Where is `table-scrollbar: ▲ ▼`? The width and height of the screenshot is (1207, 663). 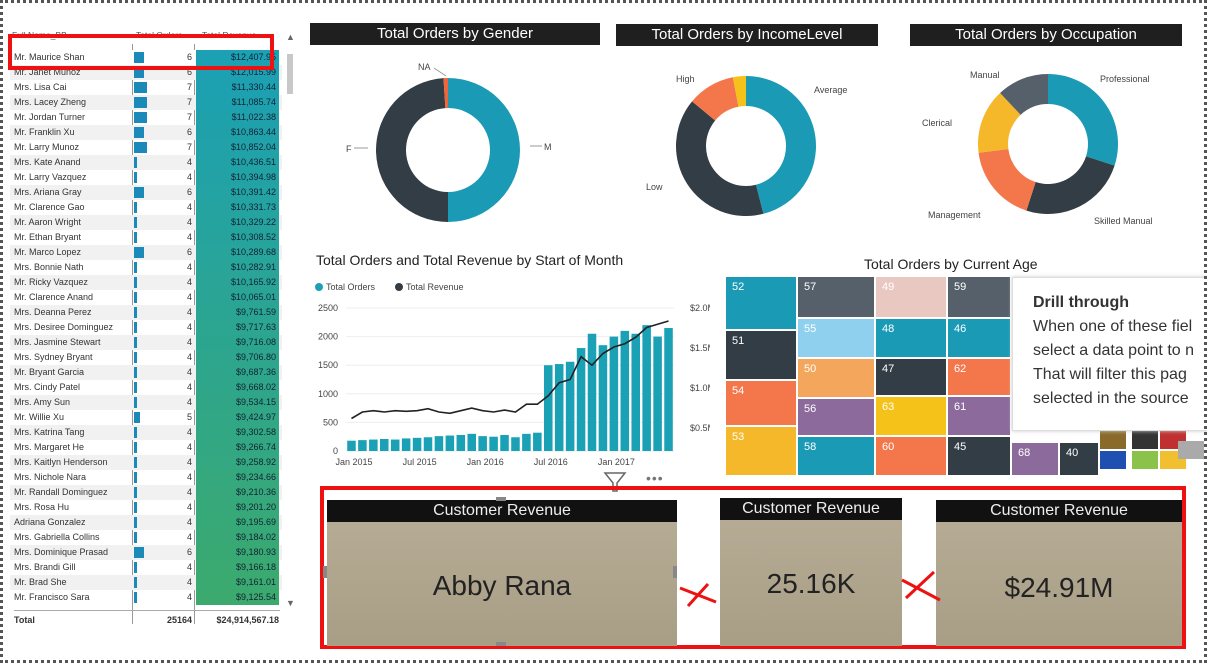 table-scrollbar: ▲ ▼ is located at coordinates (290, 319).